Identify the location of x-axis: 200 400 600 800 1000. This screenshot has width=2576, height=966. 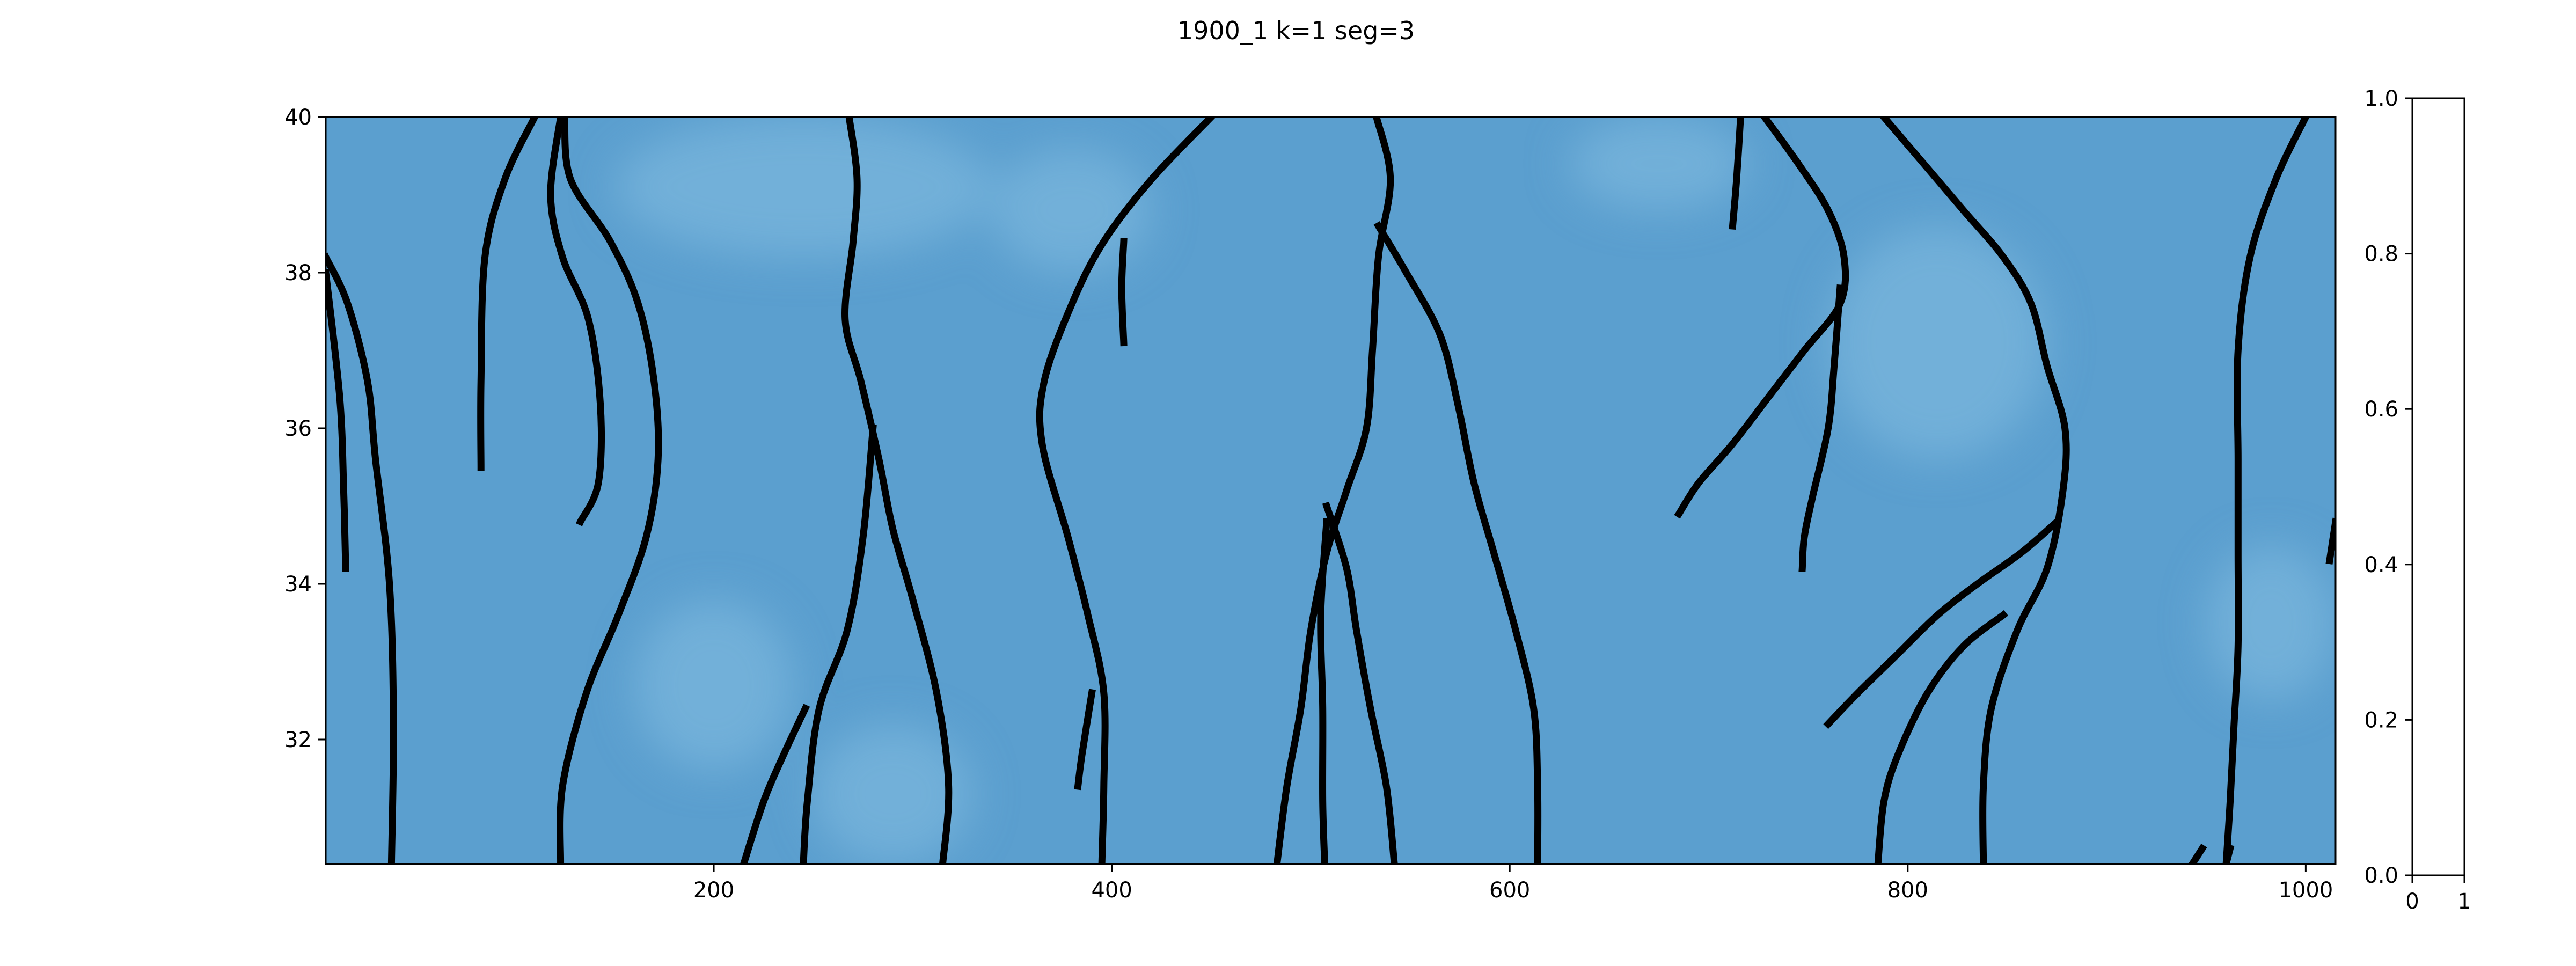
(1513, 883).